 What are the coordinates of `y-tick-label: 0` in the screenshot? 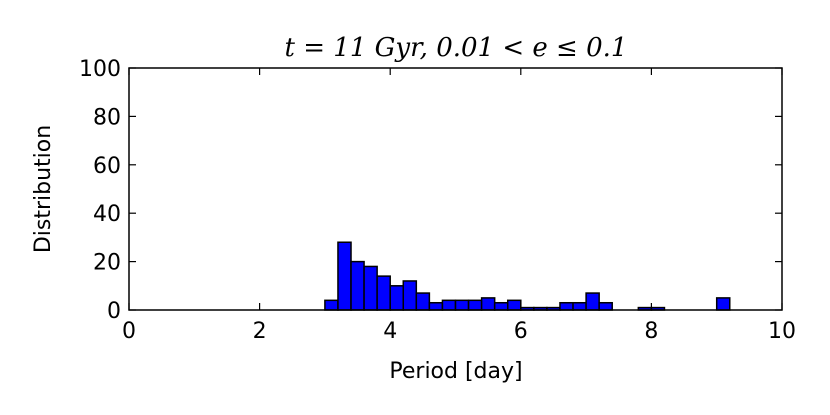 It's located at (114, 311).